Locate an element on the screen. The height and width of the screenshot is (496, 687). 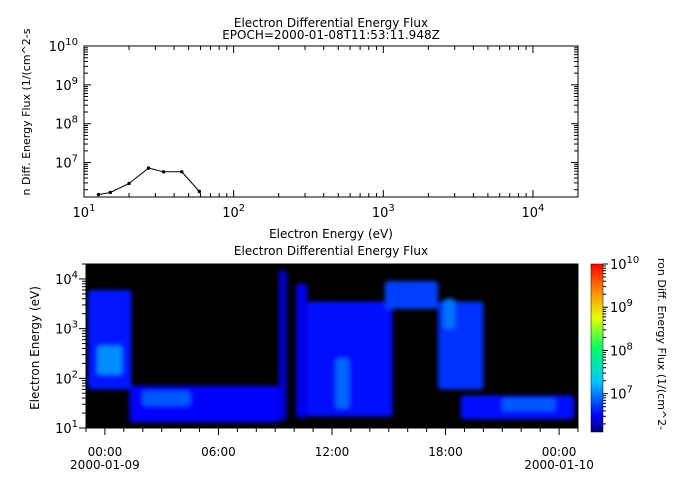
line-plot-y-tick-label: 10⁸ is located at coordinates (66, 124).